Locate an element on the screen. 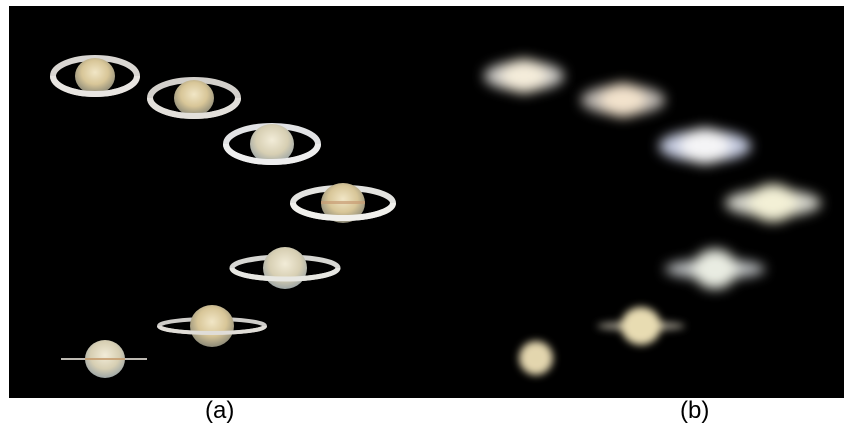 The image size is (853, 430). saturn-a5 is located at coordinates (285, 268).